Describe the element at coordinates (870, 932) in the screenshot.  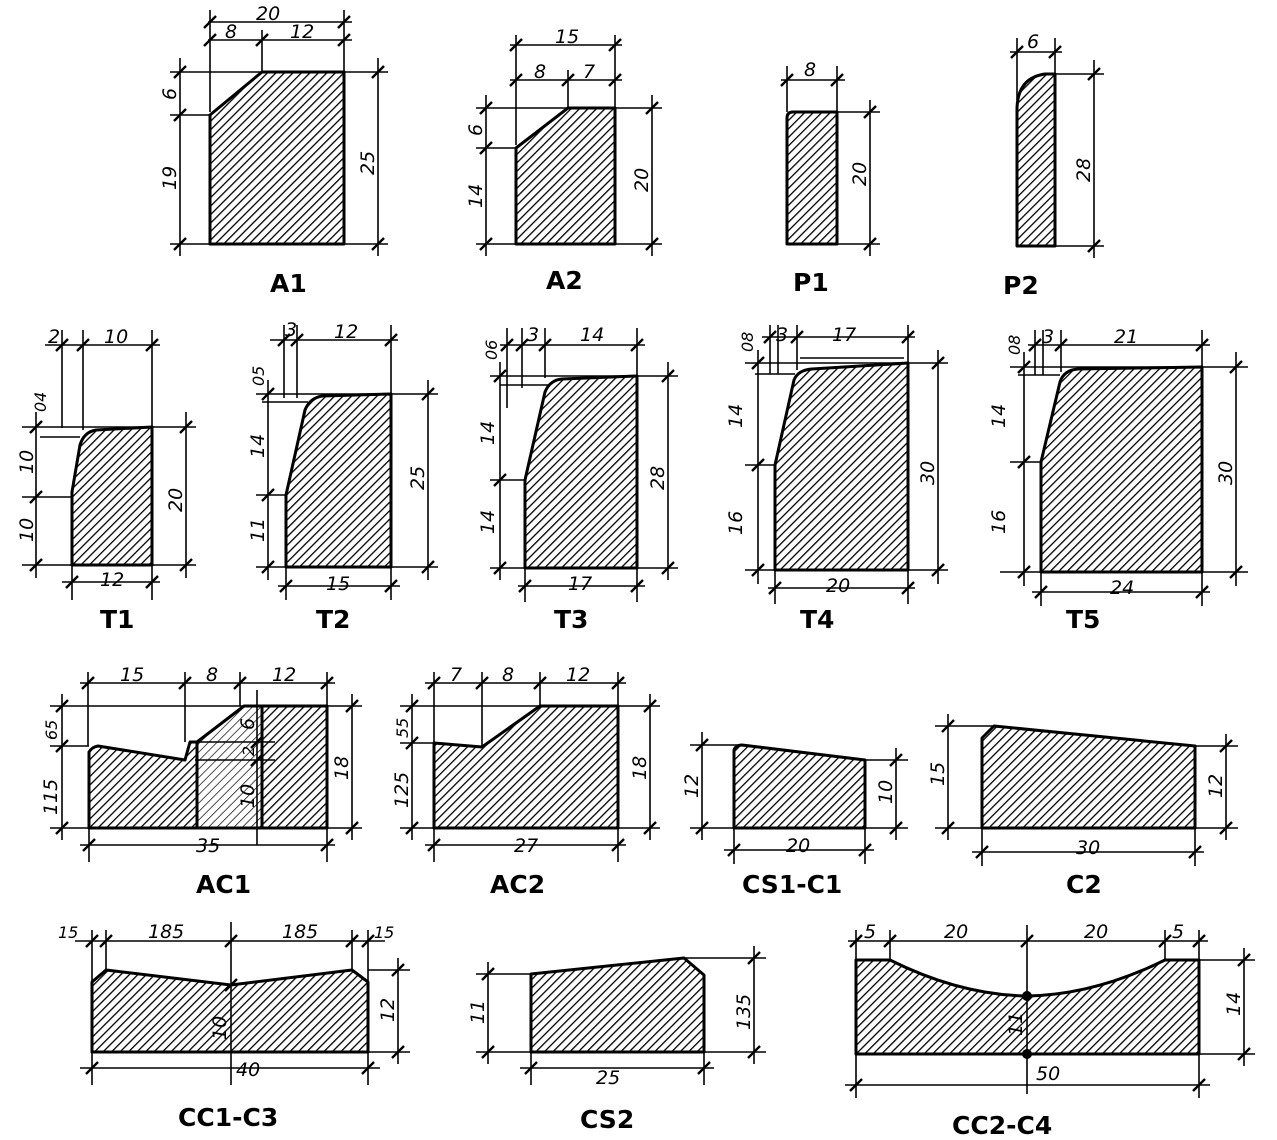
I see `cc2c4-dim-left-edge: 5` at that location.